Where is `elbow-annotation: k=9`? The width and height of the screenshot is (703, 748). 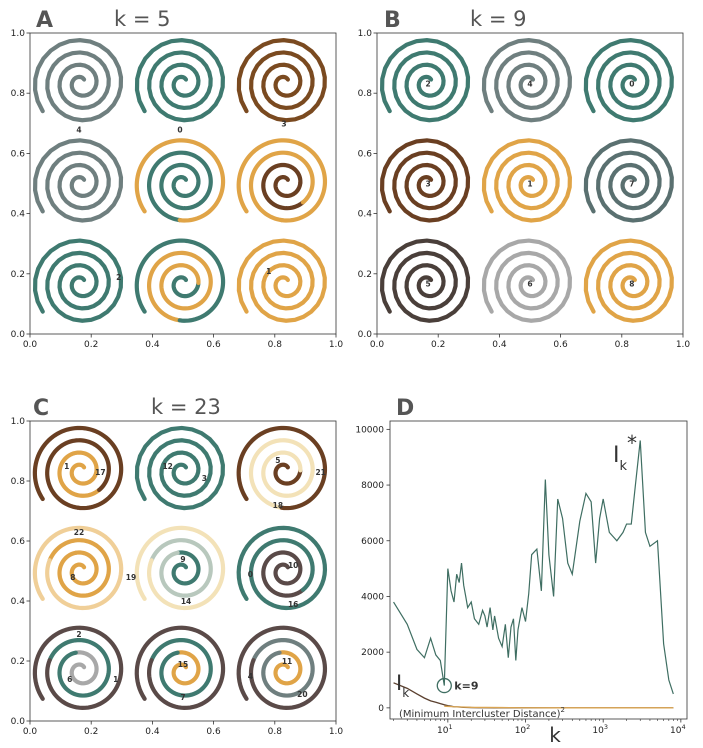
elbow-annotation: k=9 is located at coordinates (466, 686).